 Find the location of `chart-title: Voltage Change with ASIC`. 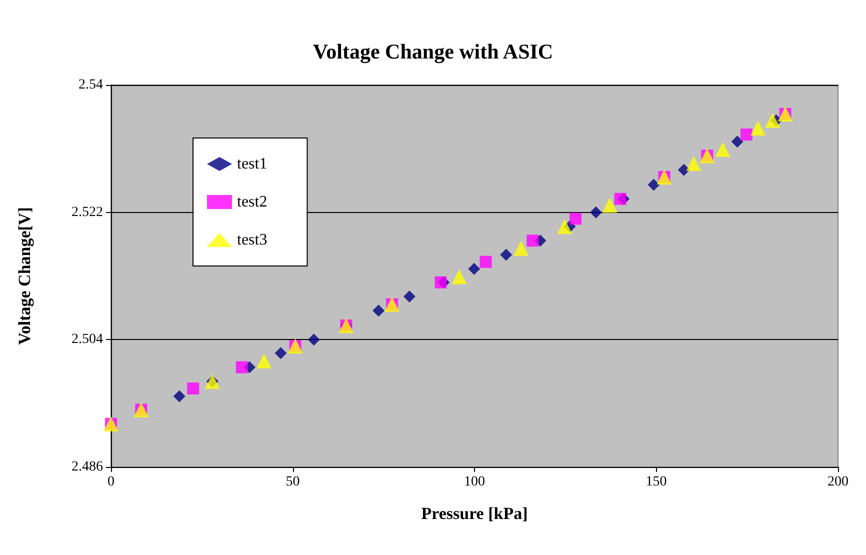

chart-title: Voltage Change with ASIC is located at coordinates (433, 52).